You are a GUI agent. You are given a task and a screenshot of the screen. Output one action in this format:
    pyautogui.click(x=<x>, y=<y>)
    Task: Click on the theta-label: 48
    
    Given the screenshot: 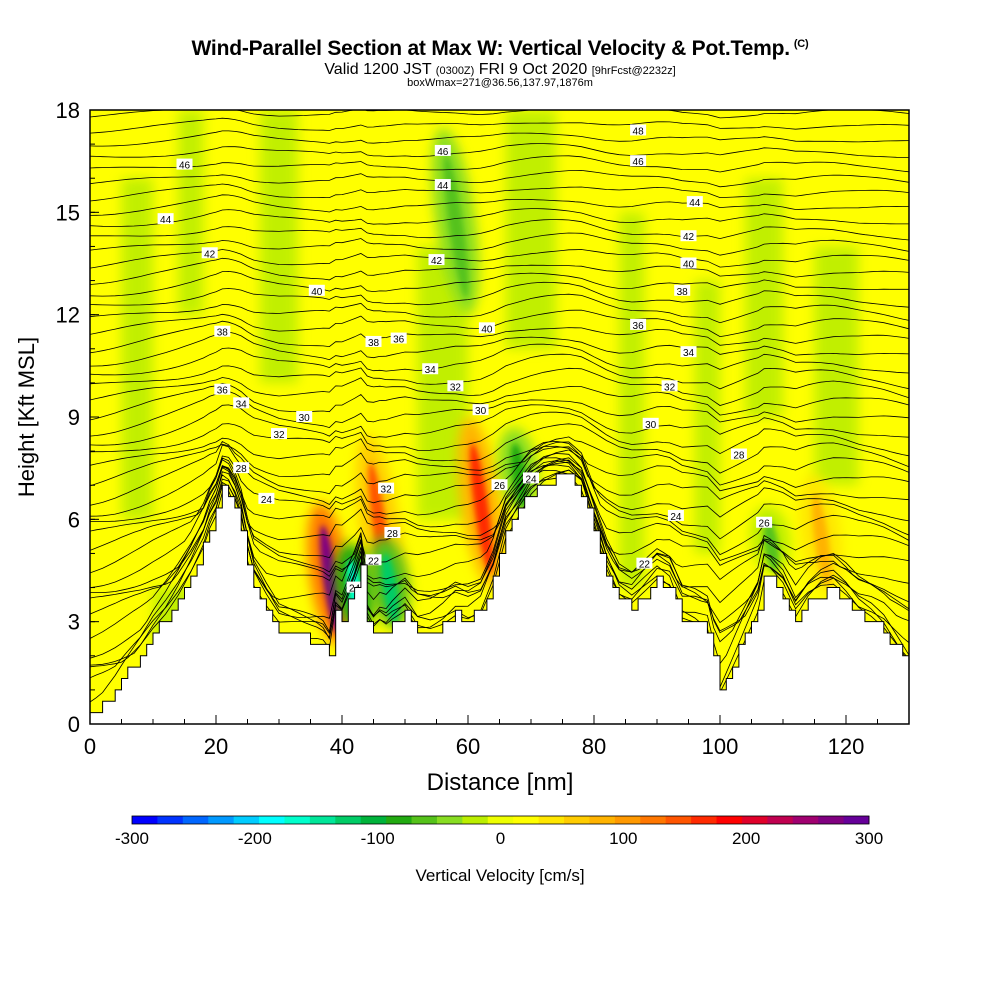 What is the action you would take?
    pyautogui.click(x=638, y=130)
    